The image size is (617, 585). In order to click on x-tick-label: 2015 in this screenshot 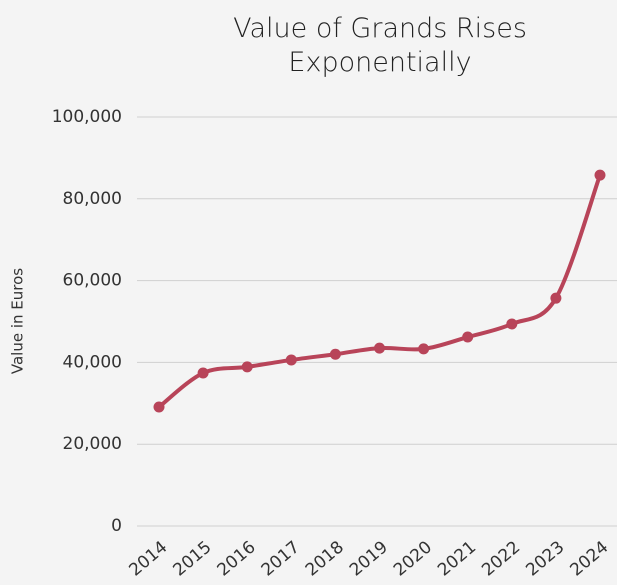, I will do `click(193, 558)`.